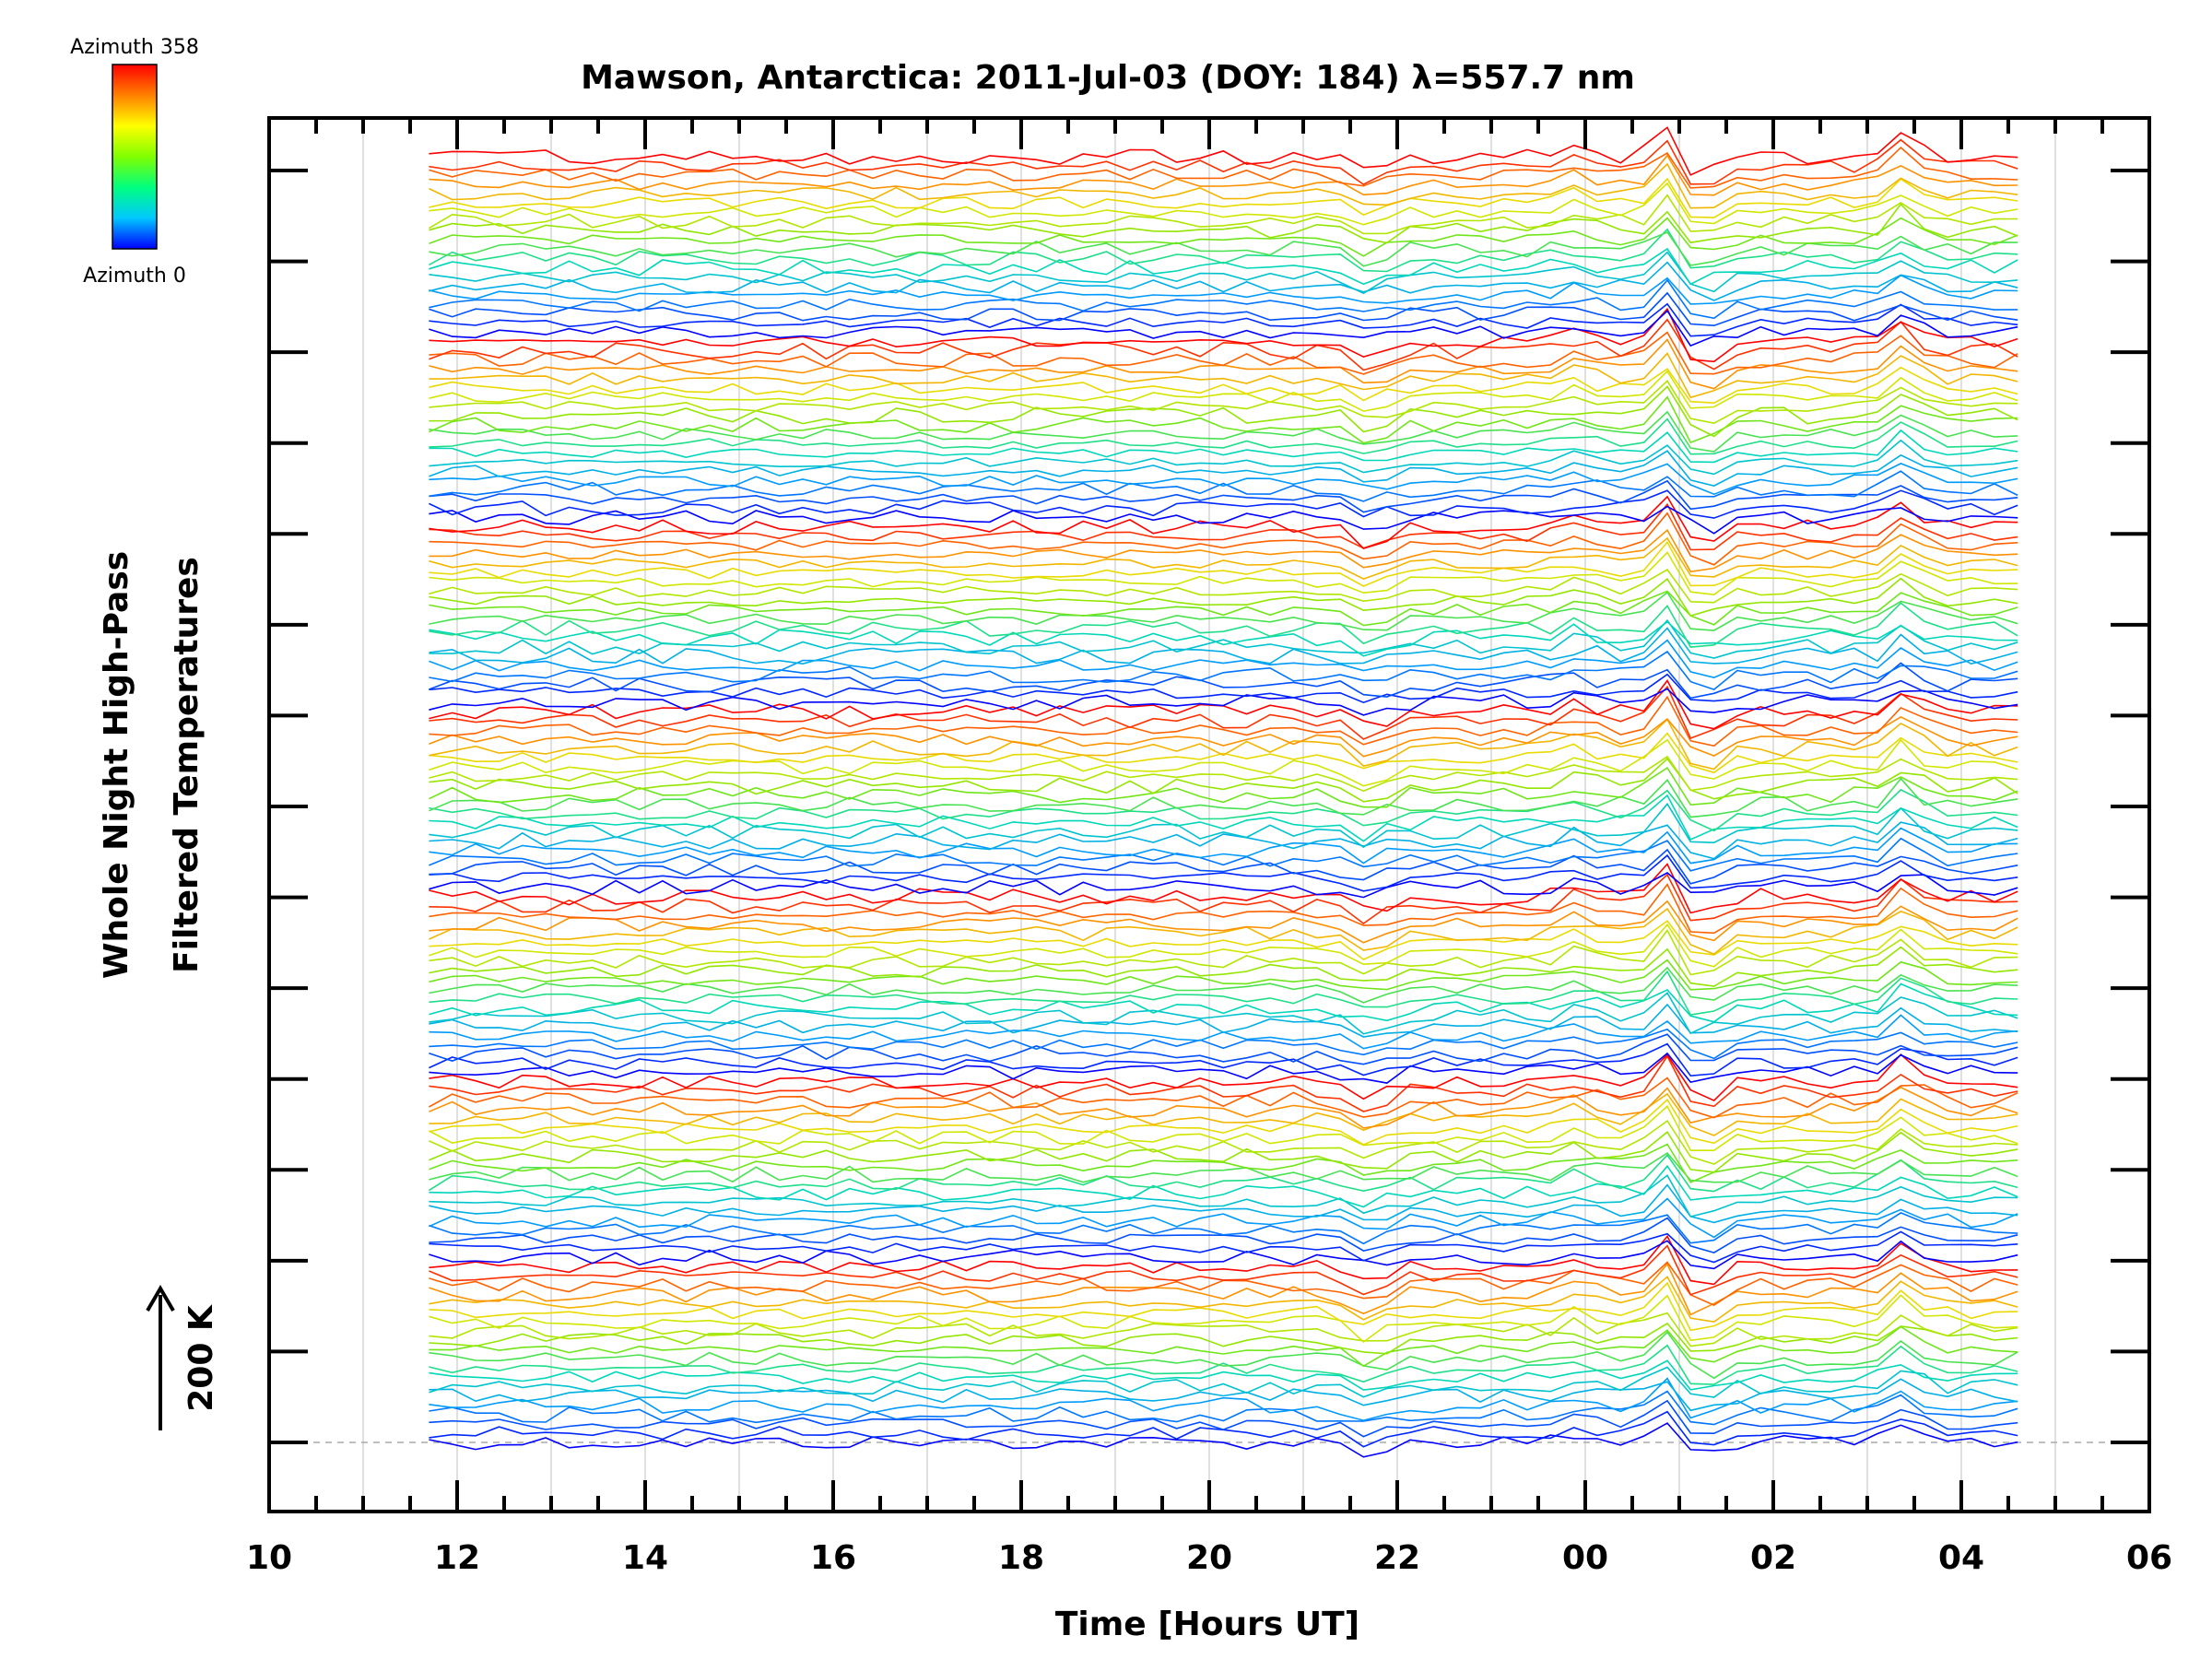  Describe the element at coordinates (645, 1558) in the screenshot. I see `x-tick-label: 14` at that location.